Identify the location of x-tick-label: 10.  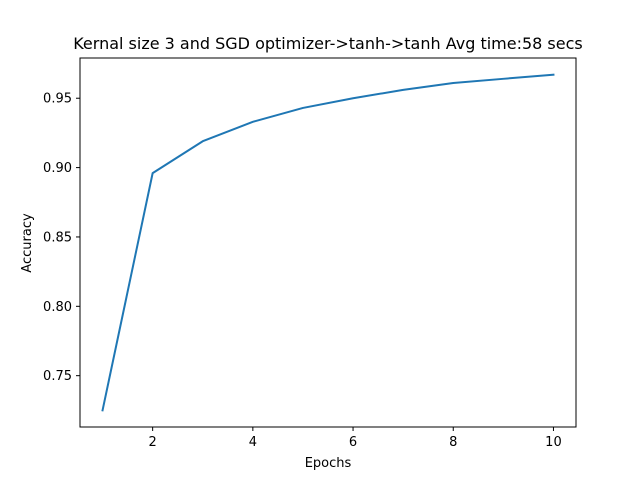
(553, 442).